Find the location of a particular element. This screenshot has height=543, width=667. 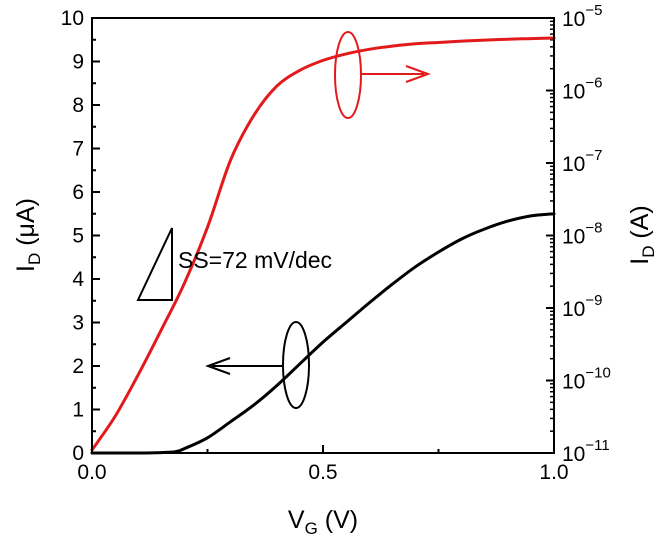

y-axis-left-label: ID (μA) is located at coordinates (28, 235).